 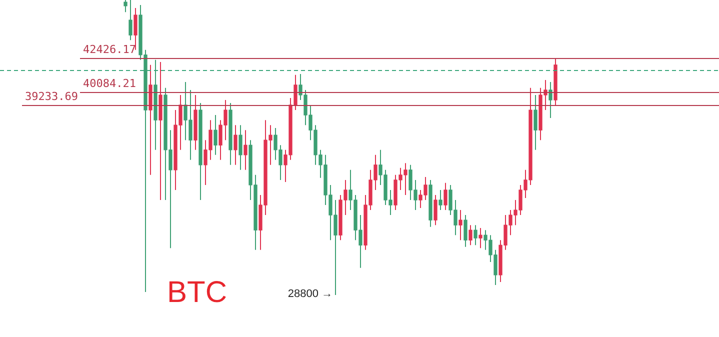 I want to click on annotation: 28800 →, so click(x=310, y=294).